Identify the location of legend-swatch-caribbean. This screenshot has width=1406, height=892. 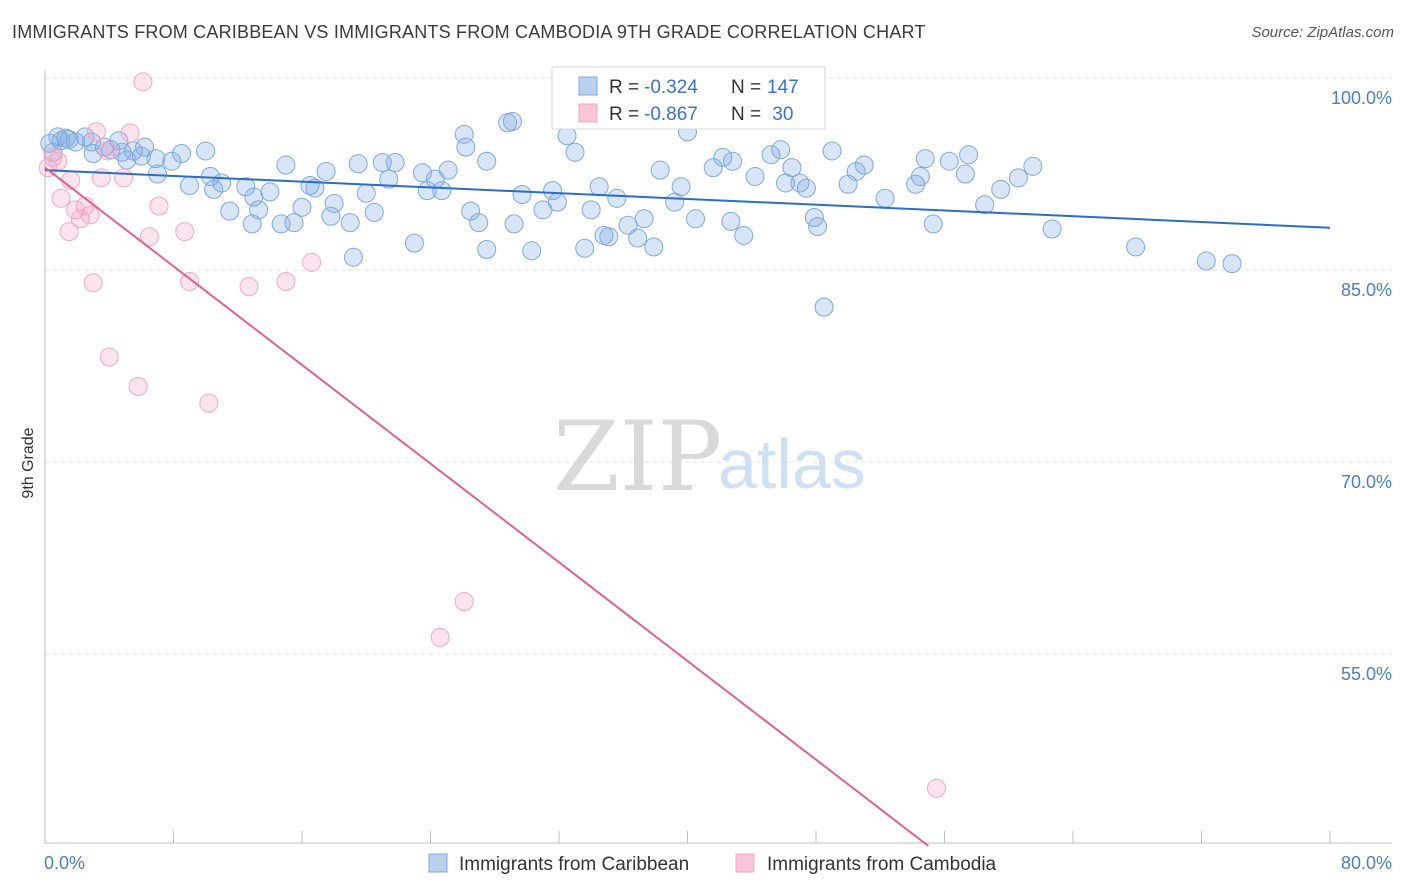
(588, 86).